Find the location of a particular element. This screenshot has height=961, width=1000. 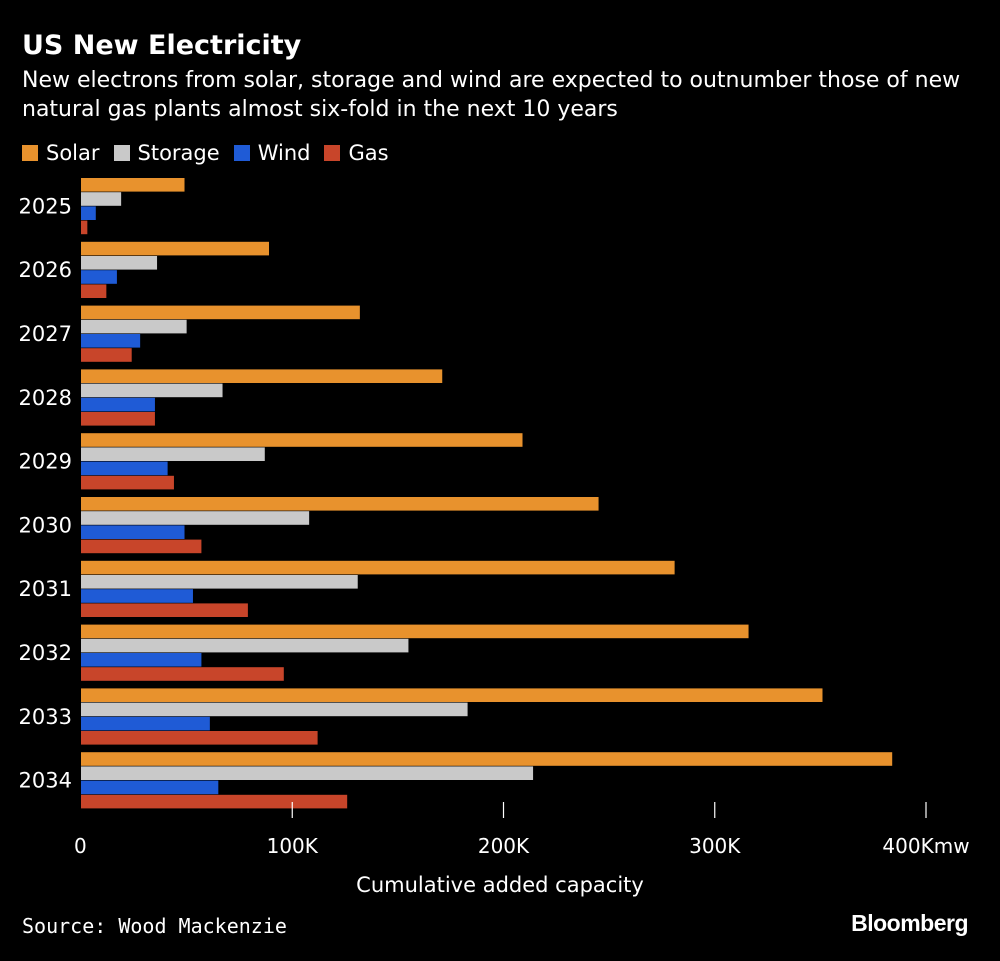

bar-solar-2029 is located at coordinates (302, 440).